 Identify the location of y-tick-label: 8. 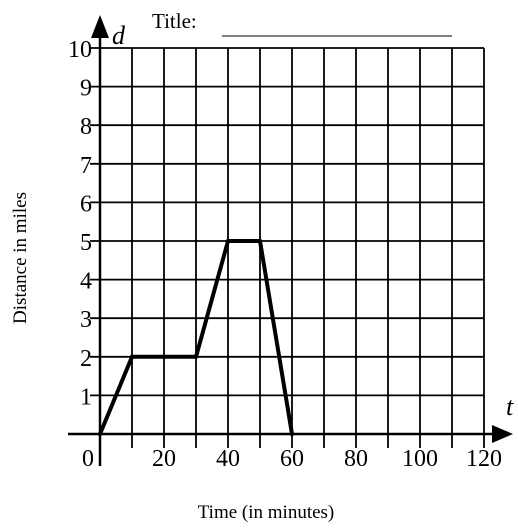
(86, 127).